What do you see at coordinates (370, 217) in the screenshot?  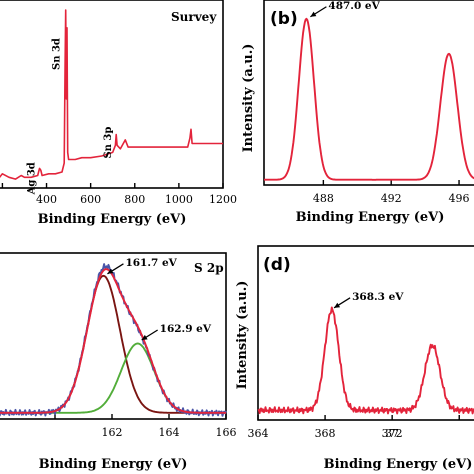 I see `panel-b-xlabel: Binding Energy (eV)` at bounding box center [370, 217].